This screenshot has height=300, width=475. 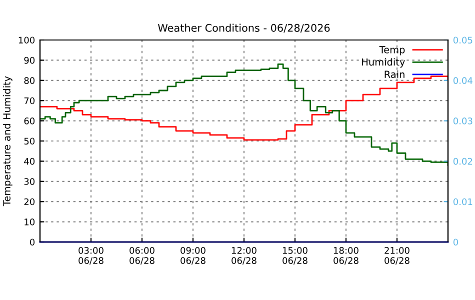 What do you see at coordinates (142, 256) in the screenshot?
I see `x-tick-label: 06:00 06/28` at bounding box center [142, 256].